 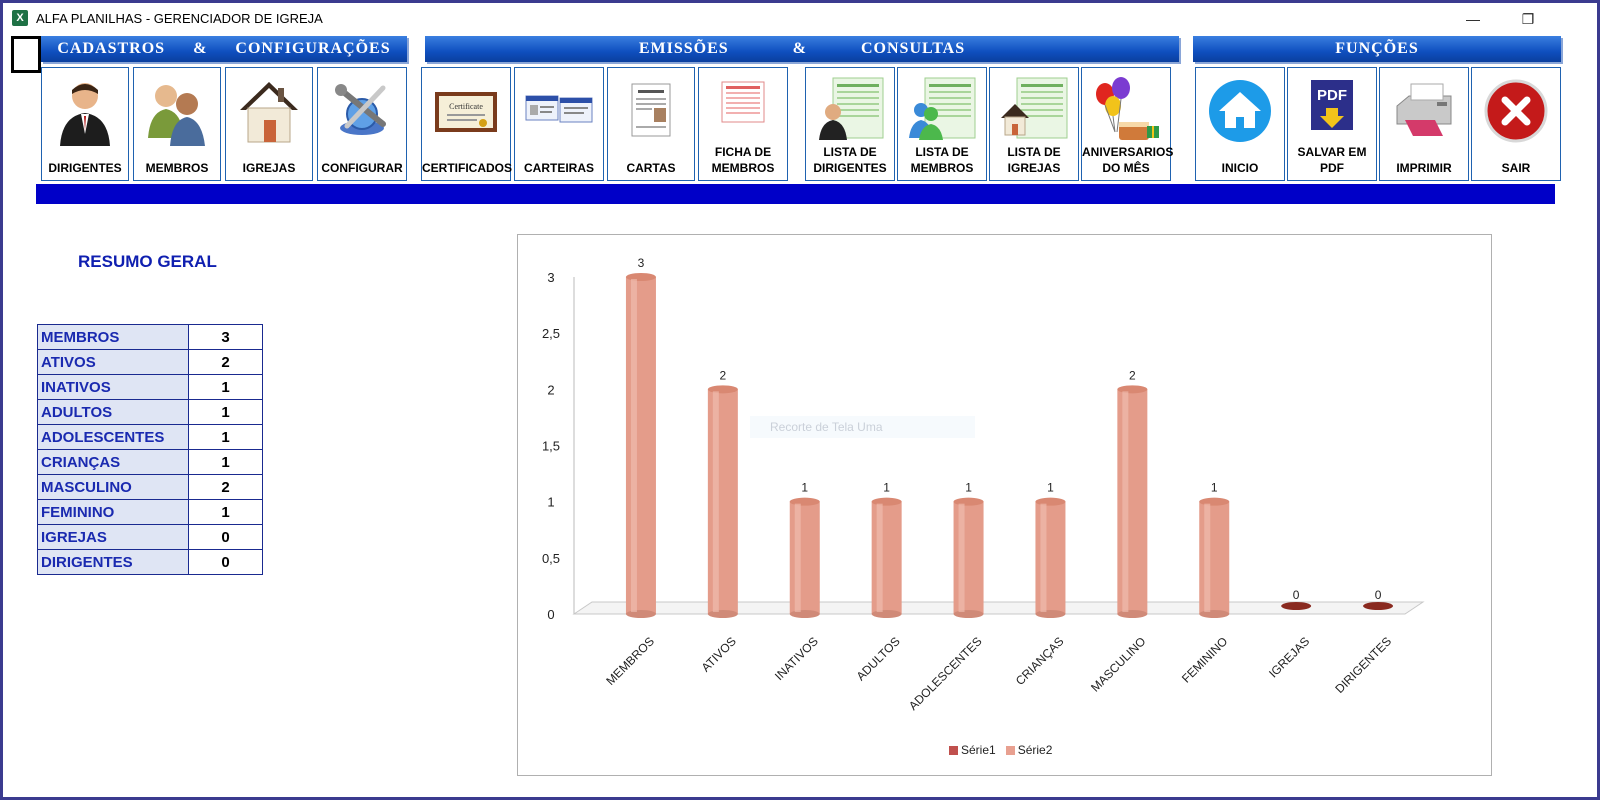 I want to click on x-category-label: DIRIGENTES, so click(x=1363, y=665).